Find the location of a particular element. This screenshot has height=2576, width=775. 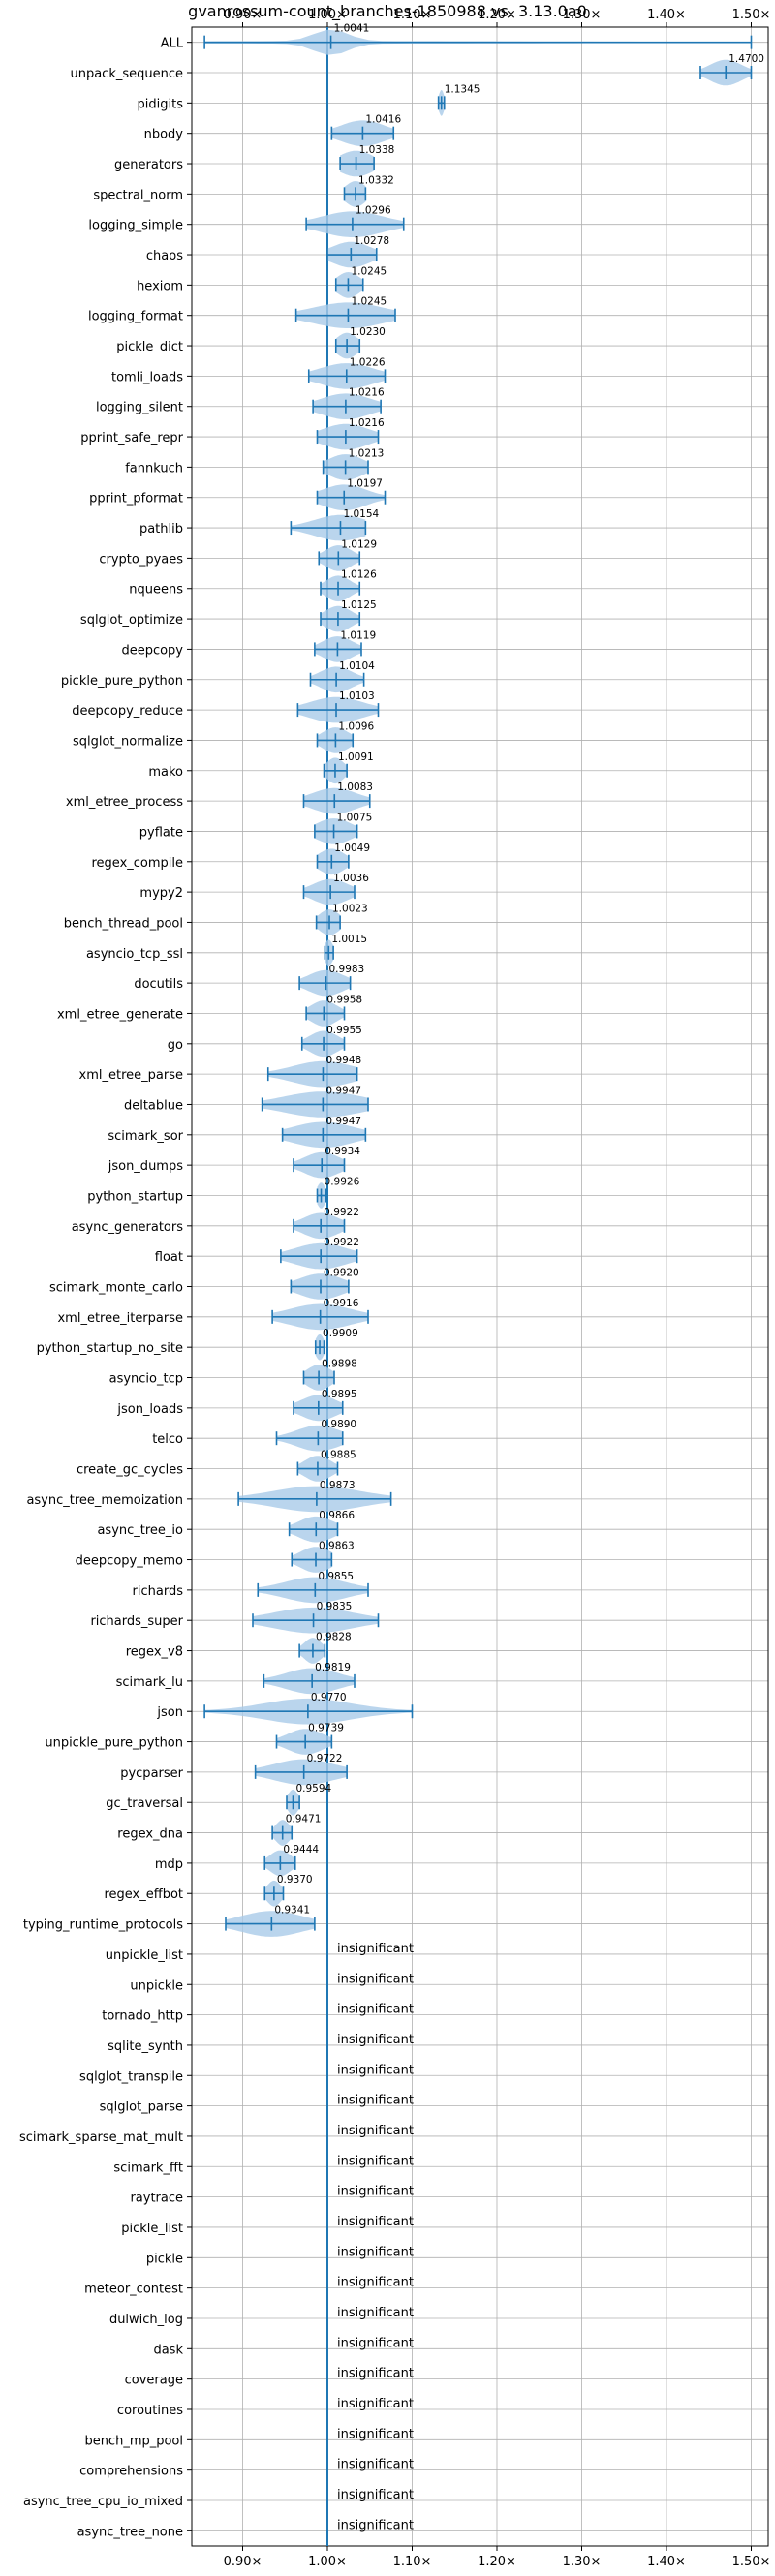

mean-data-label: 0.9958 is located at coordinates (344, 999).